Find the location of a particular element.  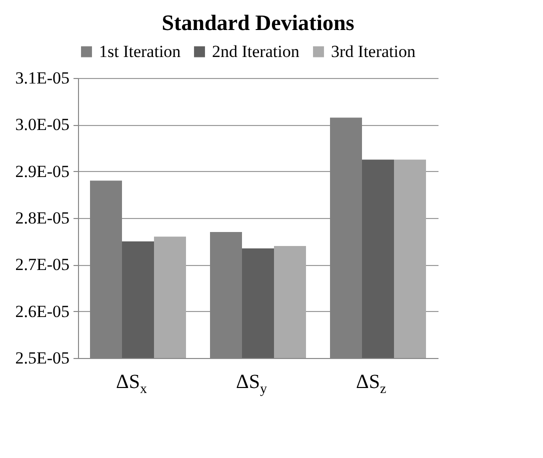

chart-title: Standard Deviations is located at coordinates (258, 22).